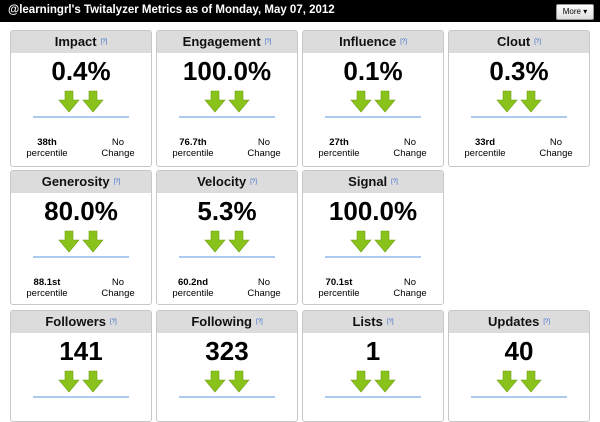  Describe the element at coordinates (514, 322) in the screenshot. I see `card-title: Updates` at that location.